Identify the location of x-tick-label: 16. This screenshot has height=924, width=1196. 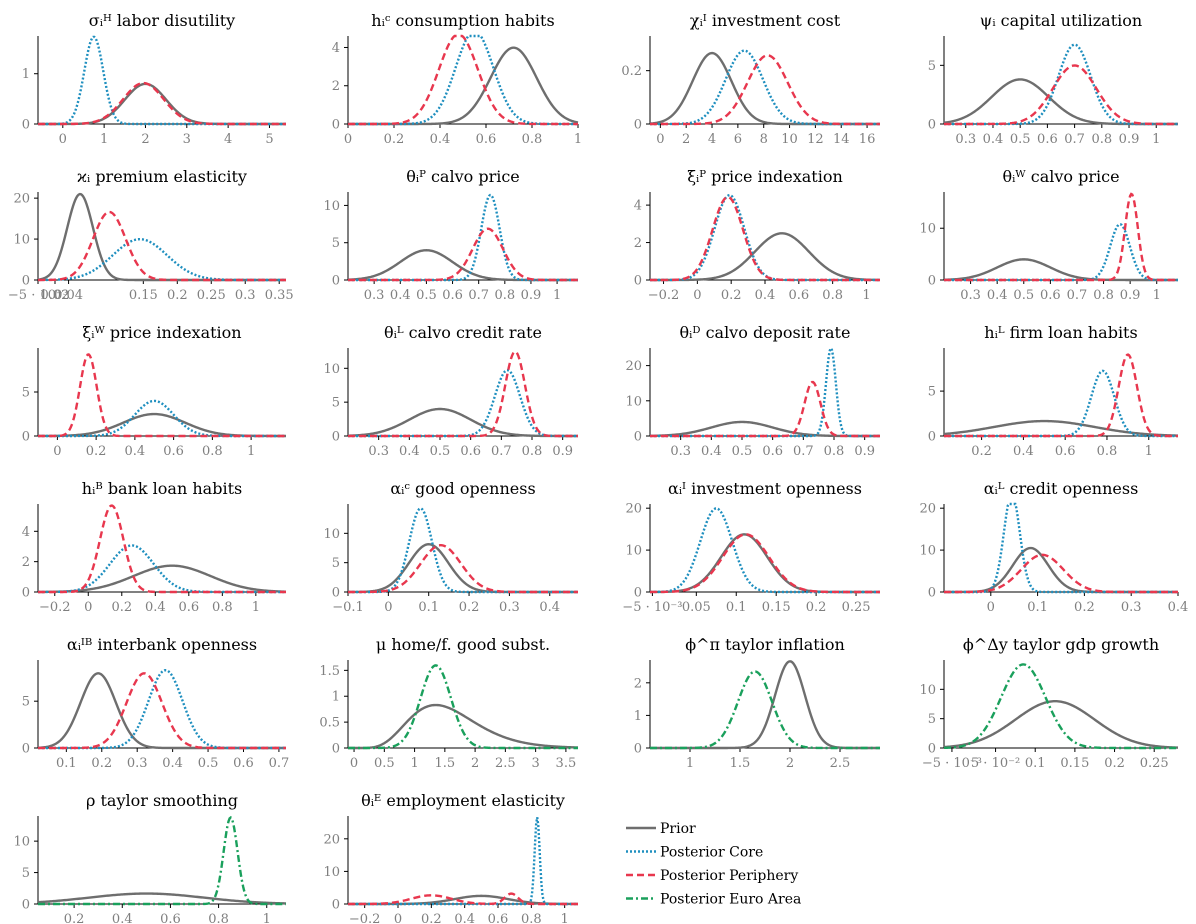
(867, 139).